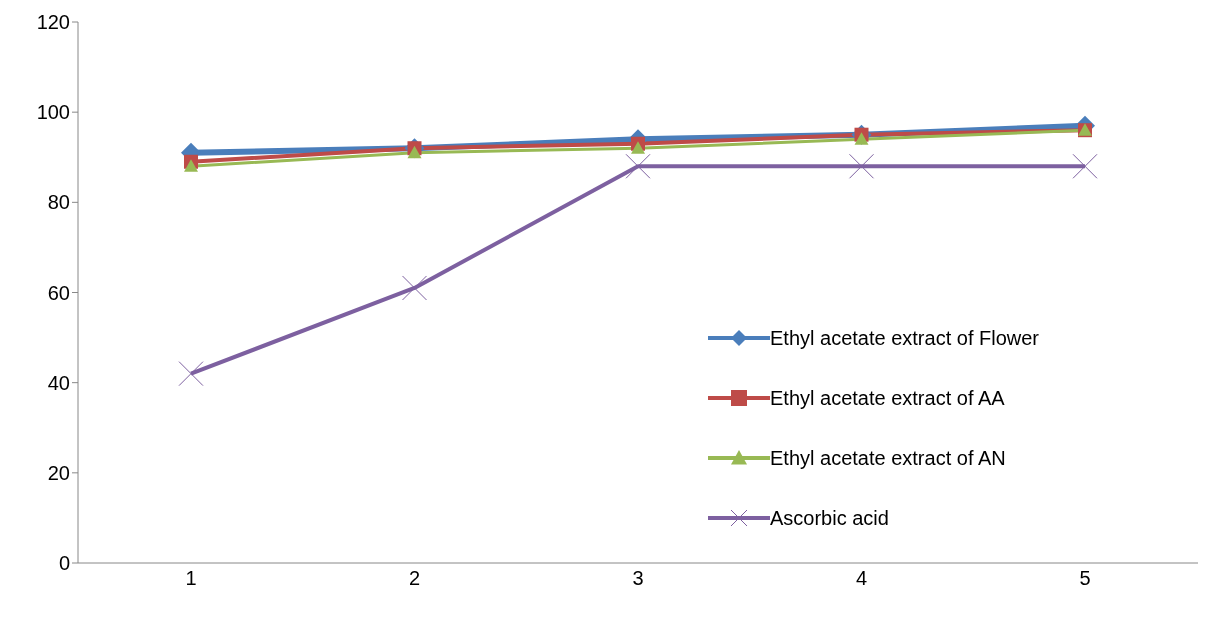  Describe the element at coordinates (1085, 578) in the screenshot. I see `x-tick-label: 5` at that location.